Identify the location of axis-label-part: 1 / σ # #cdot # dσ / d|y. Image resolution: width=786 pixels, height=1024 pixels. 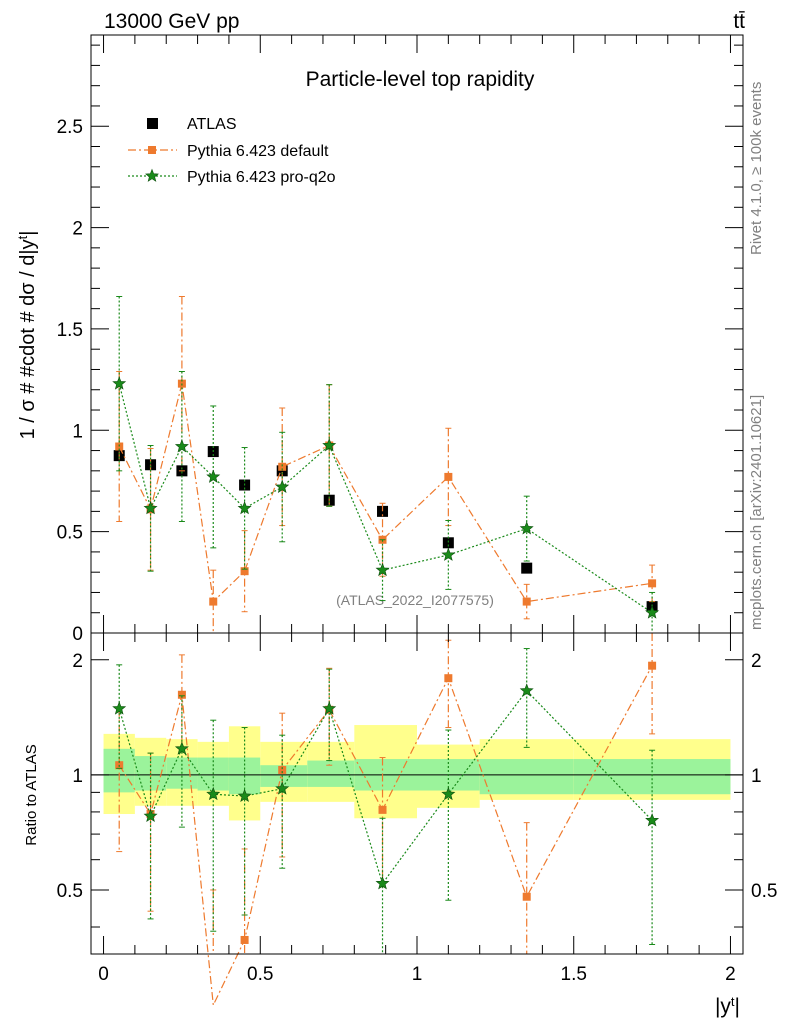
(28, 339).